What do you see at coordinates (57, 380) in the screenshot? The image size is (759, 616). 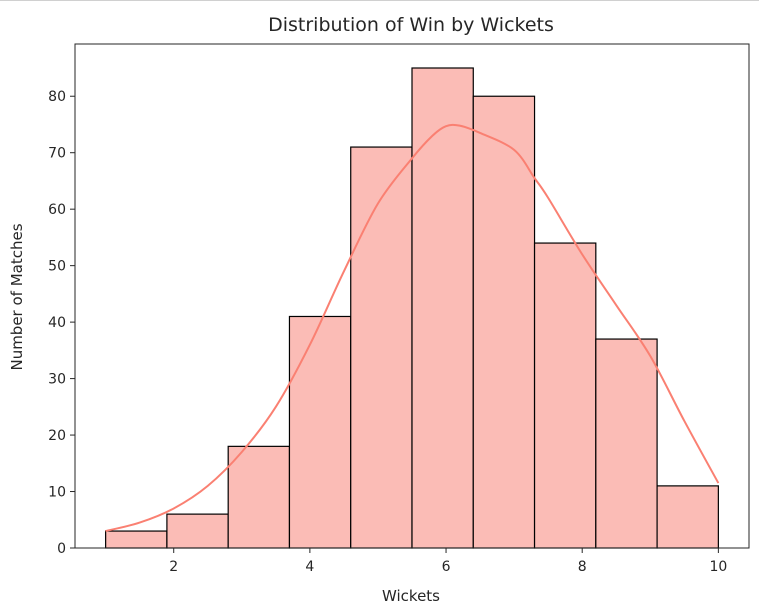 I see `y-tick-label: 30` at bounding box center [57, 380].